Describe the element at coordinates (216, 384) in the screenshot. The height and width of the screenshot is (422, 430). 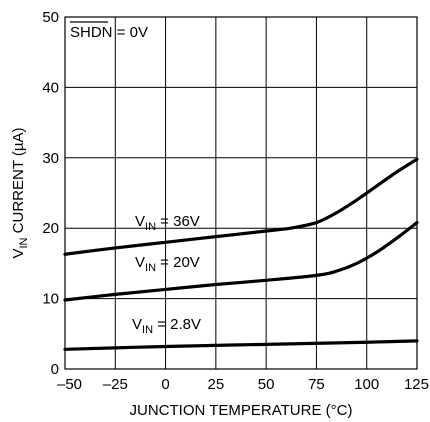
I see `x-tick-label: 25` at that location.